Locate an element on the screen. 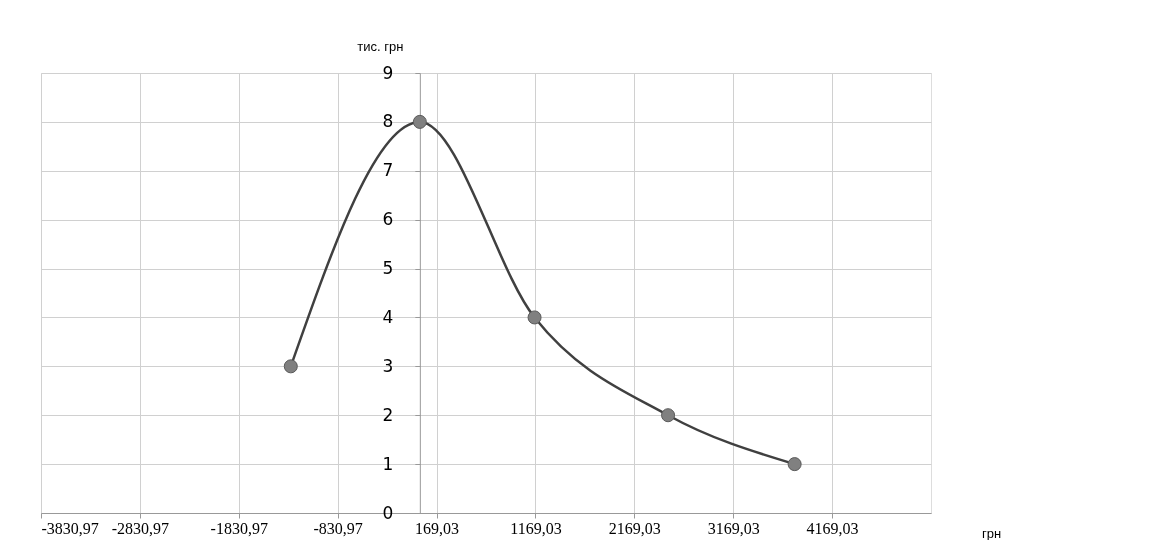 The image size is (1158, 540). x-tick-label: 4169,03 is located at coordinates (832, 528).